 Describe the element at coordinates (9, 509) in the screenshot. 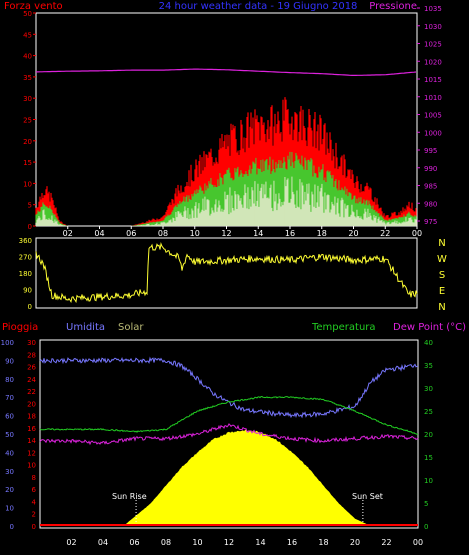

I see `humidity-tick-label: 10` at that location.